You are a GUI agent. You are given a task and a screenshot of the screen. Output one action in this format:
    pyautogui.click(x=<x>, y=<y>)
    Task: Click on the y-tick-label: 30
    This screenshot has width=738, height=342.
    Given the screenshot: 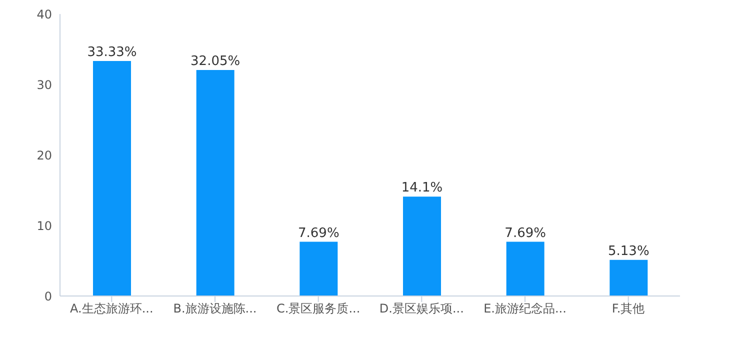 What is the action you would take?
    pyautogui.click(x=44, y=85)
    